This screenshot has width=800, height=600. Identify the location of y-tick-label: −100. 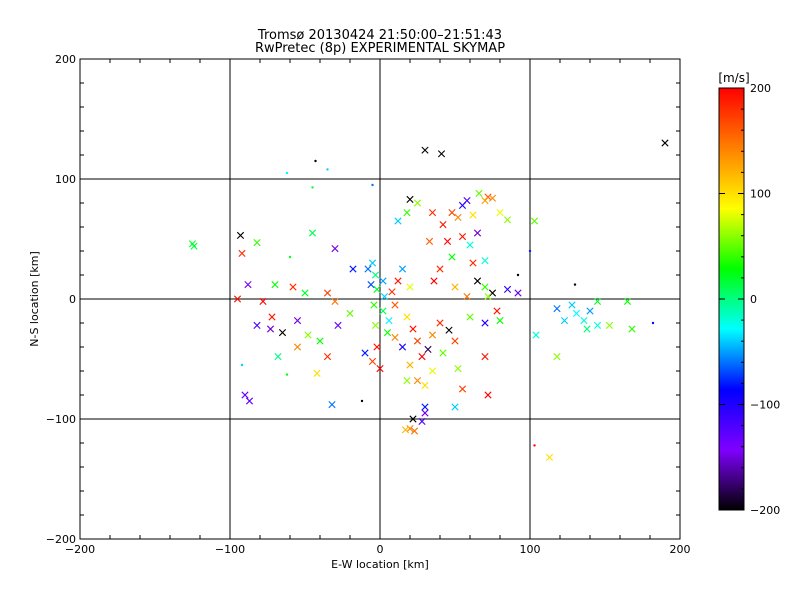
(61, 419).